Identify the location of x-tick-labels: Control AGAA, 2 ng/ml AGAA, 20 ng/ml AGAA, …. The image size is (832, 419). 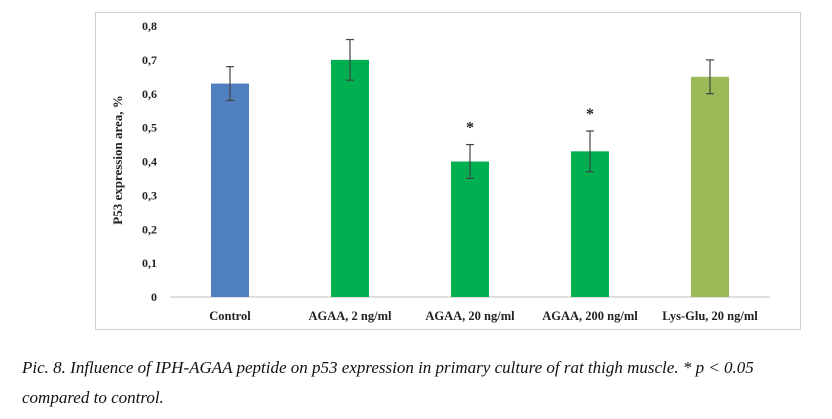
(483, 316).